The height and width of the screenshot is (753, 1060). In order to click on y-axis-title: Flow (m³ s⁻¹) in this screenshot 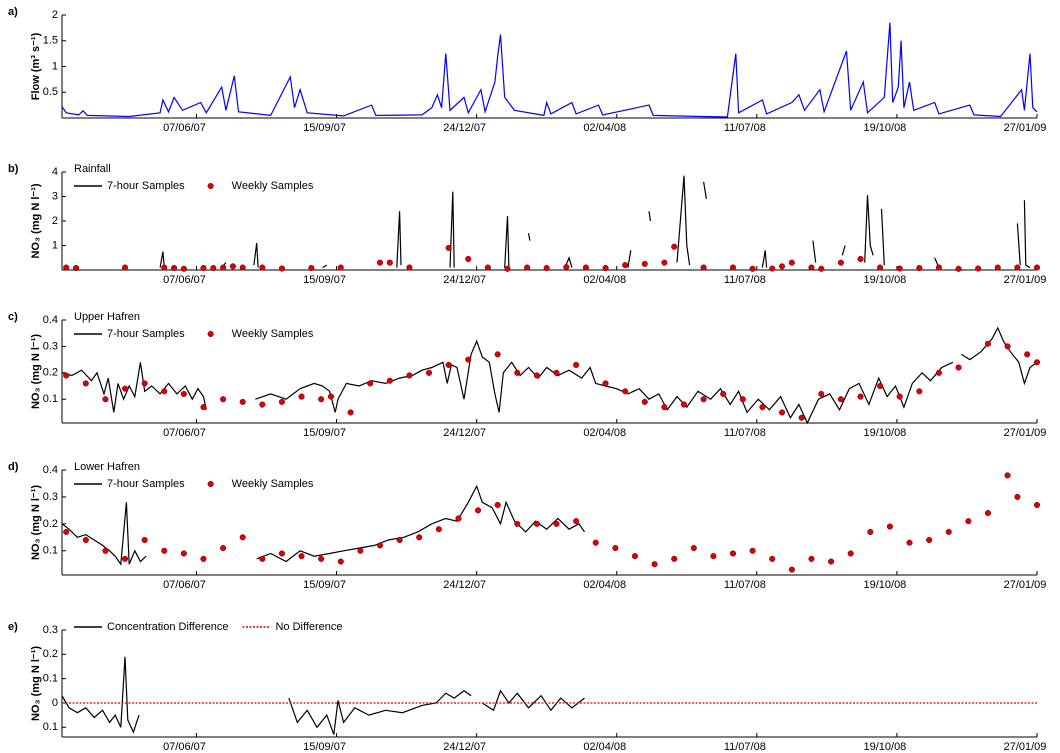, I will do `click(36, 66)`.